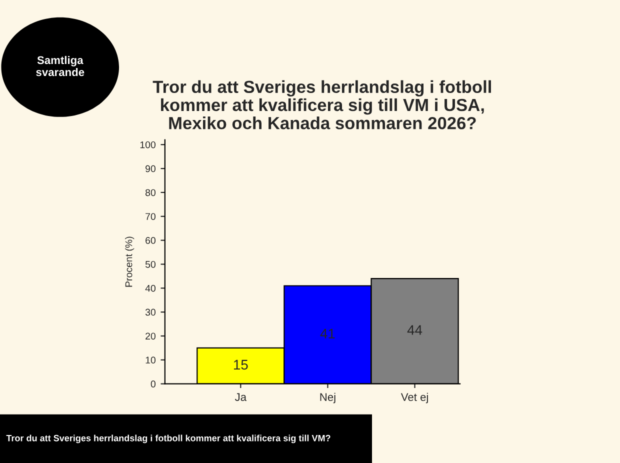 The width and height of the screenshot is (620, 463). Describe the element at coordinates (321, 105) in the screenshot. I see `chart-title: Tror du att Sveriges herrlandslag i fotboll kommer att kvalificera sig till VM i USA, Mexiko och Kanada sommaren 2026?` at that location.